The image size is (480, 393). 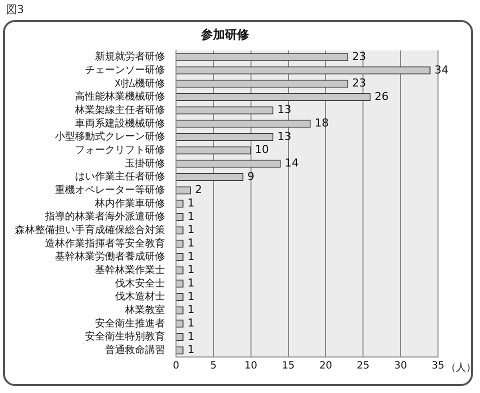 What do you see at coordinates (105, 243) in the screenshot?
I see `y-tick-label: 造林作業指揮者等安全教育` at bounding box center [105, 243].